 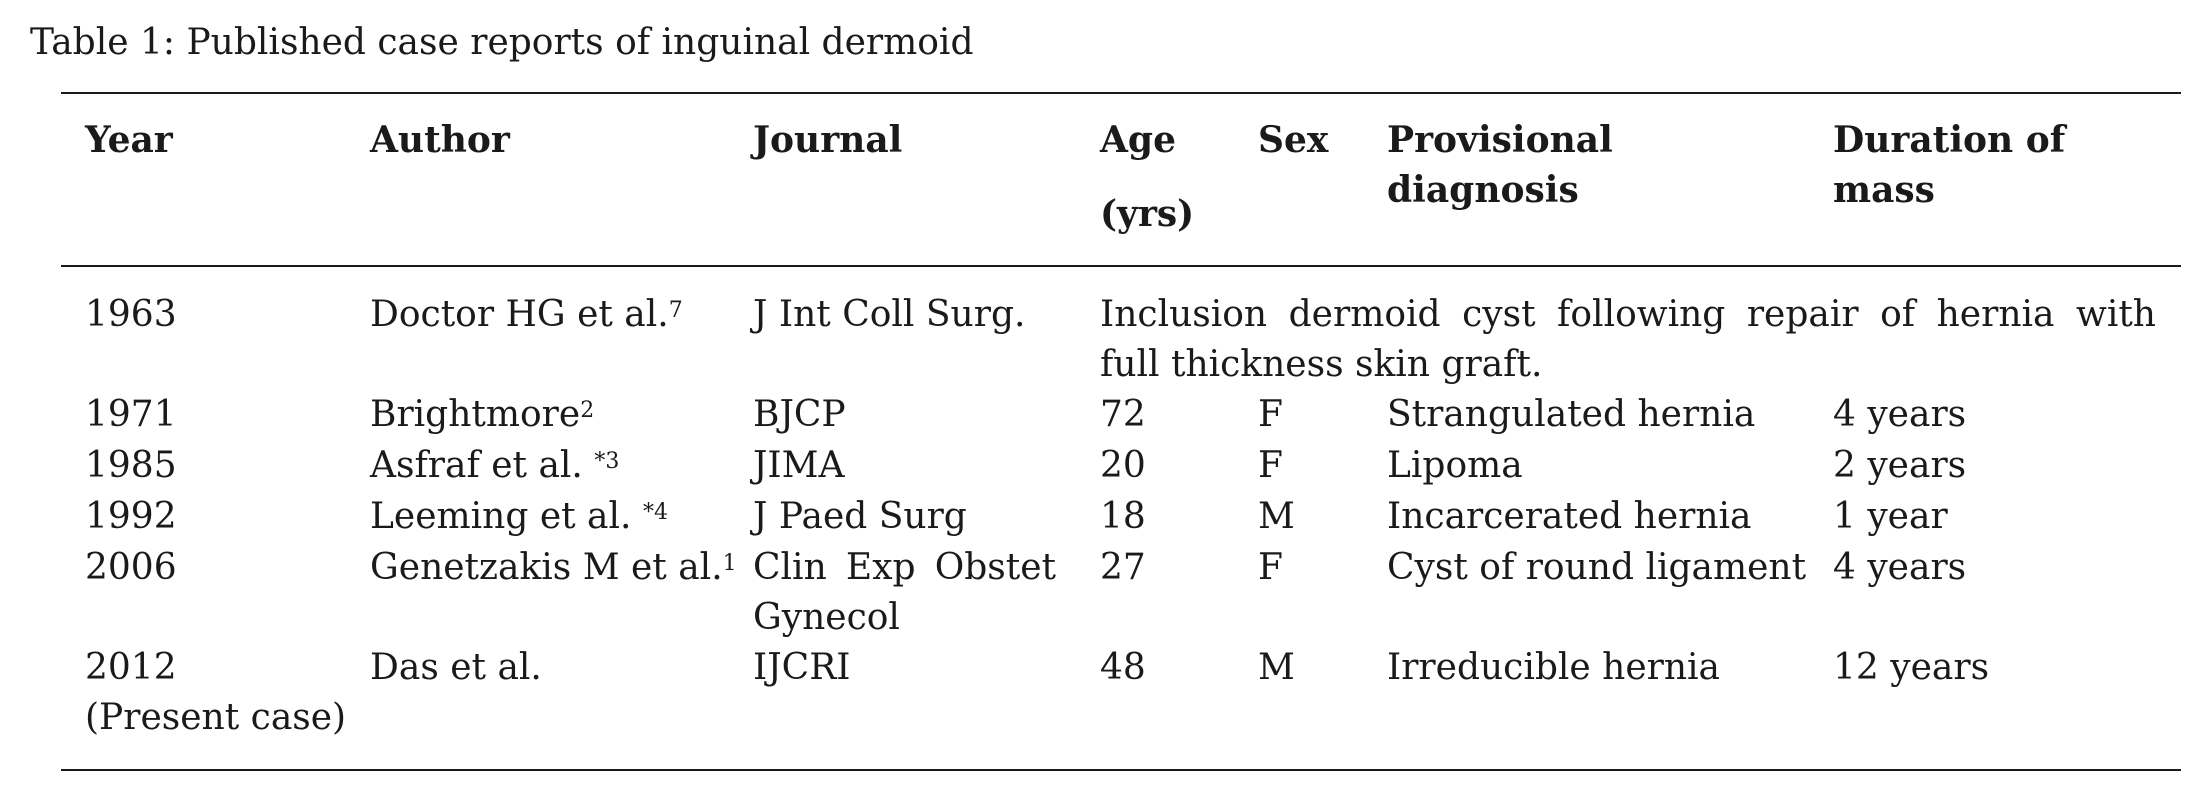 What do you see at coordinates (904, 592) in the screenshot?
I see `cell-journal: Clin Exp Obstet Gynecol` at bounding box center [904, 592].